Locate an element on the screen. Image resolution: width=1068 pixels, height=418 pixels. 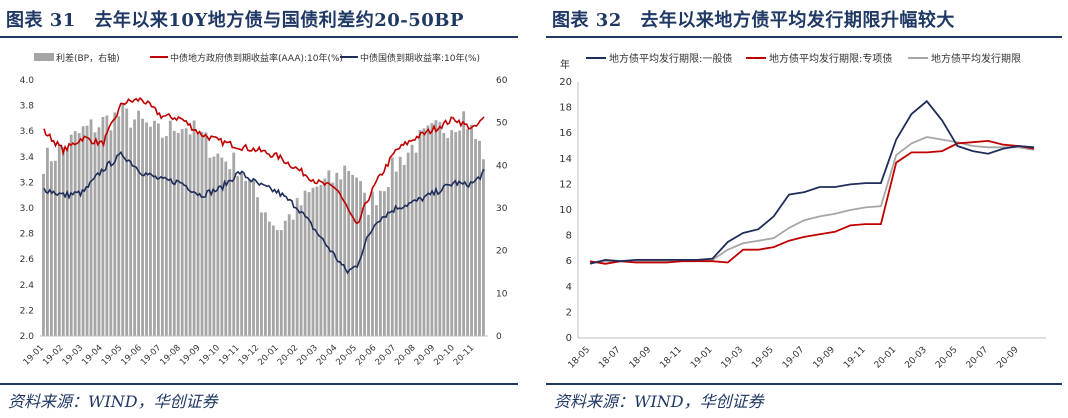
y-tick-label: 6 is located at coordinates (569, 261).